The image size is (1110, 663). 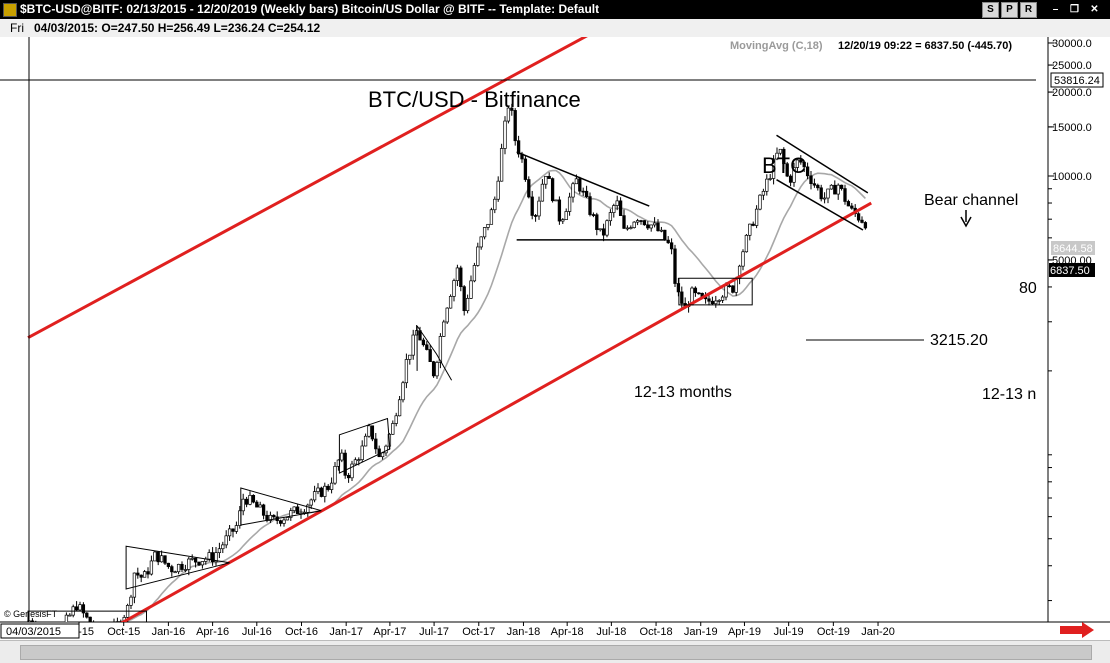 I want to click on last-price-flag-text: 6837.50, so click(x=1070, y=271).